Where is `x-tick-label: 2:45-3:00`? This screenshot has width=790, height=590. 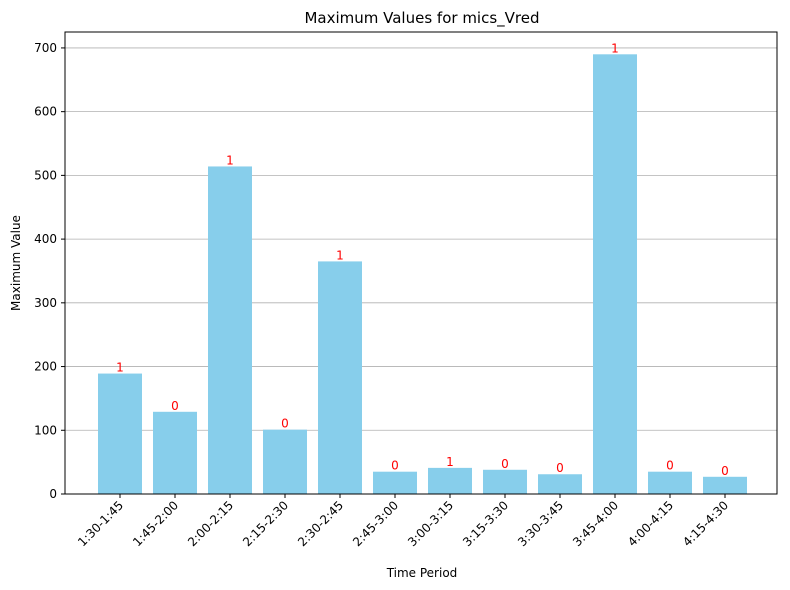 x-tick-label: 2:45-3:00 is located at coordinates (375, 523).